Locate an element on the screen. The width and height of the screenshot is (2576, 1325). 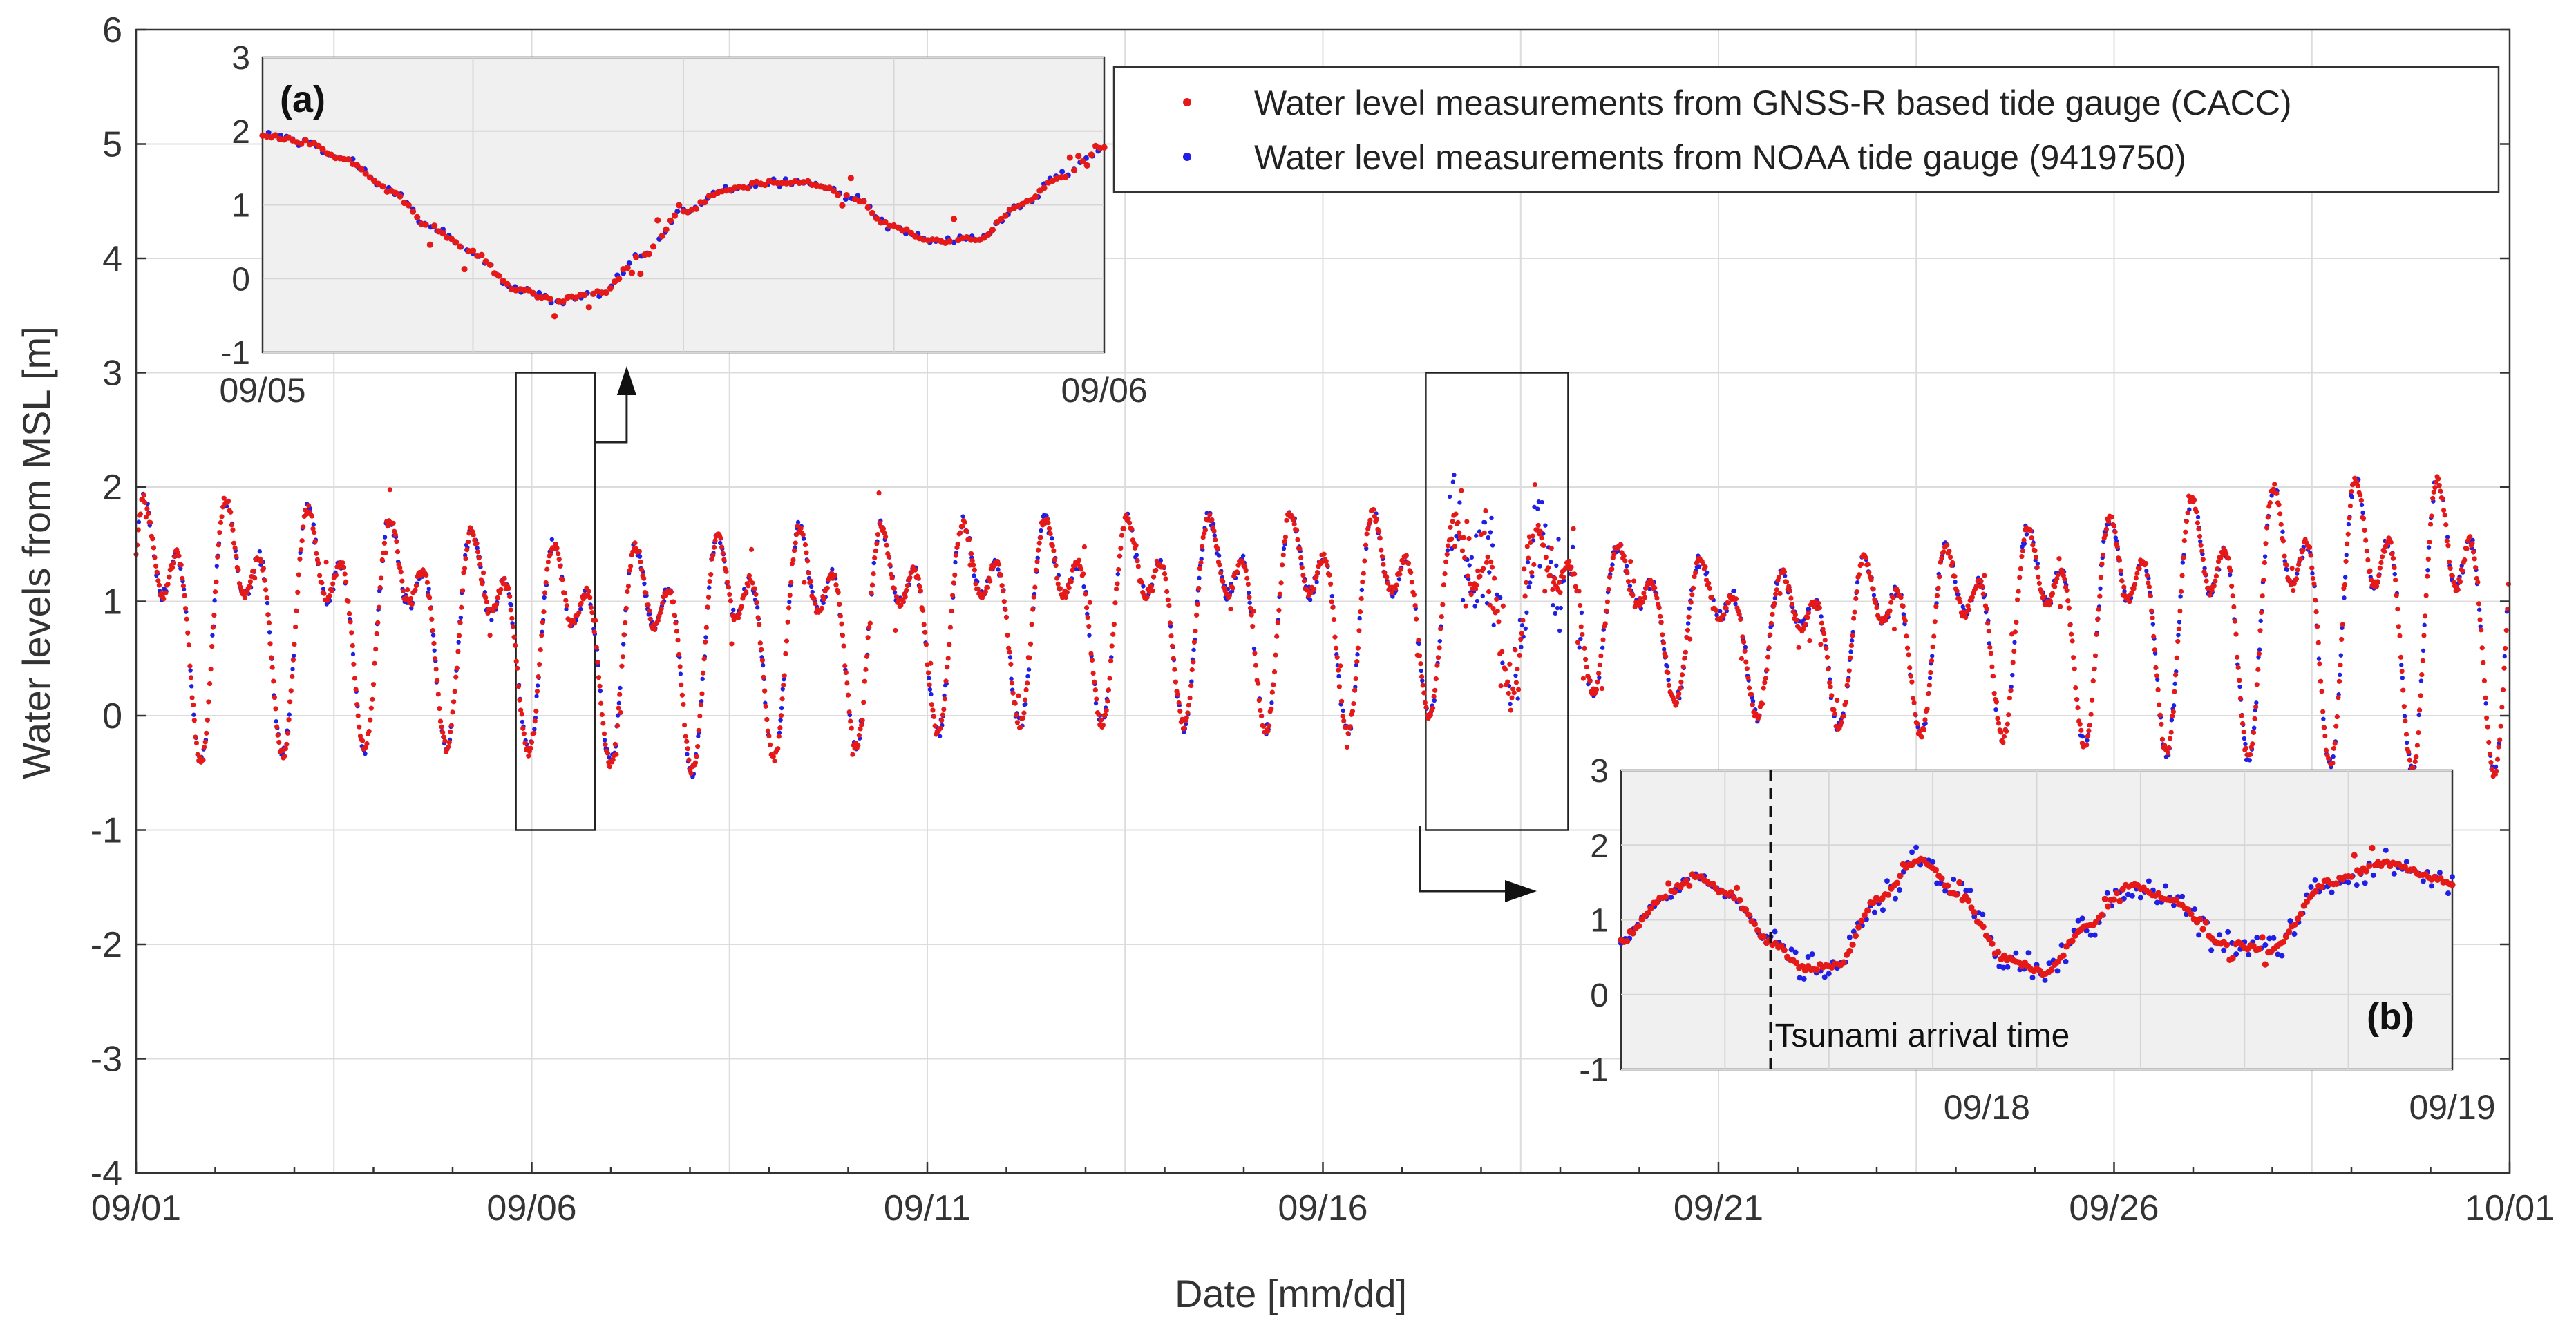
zoom-box is located at coordinates (1497, 601).